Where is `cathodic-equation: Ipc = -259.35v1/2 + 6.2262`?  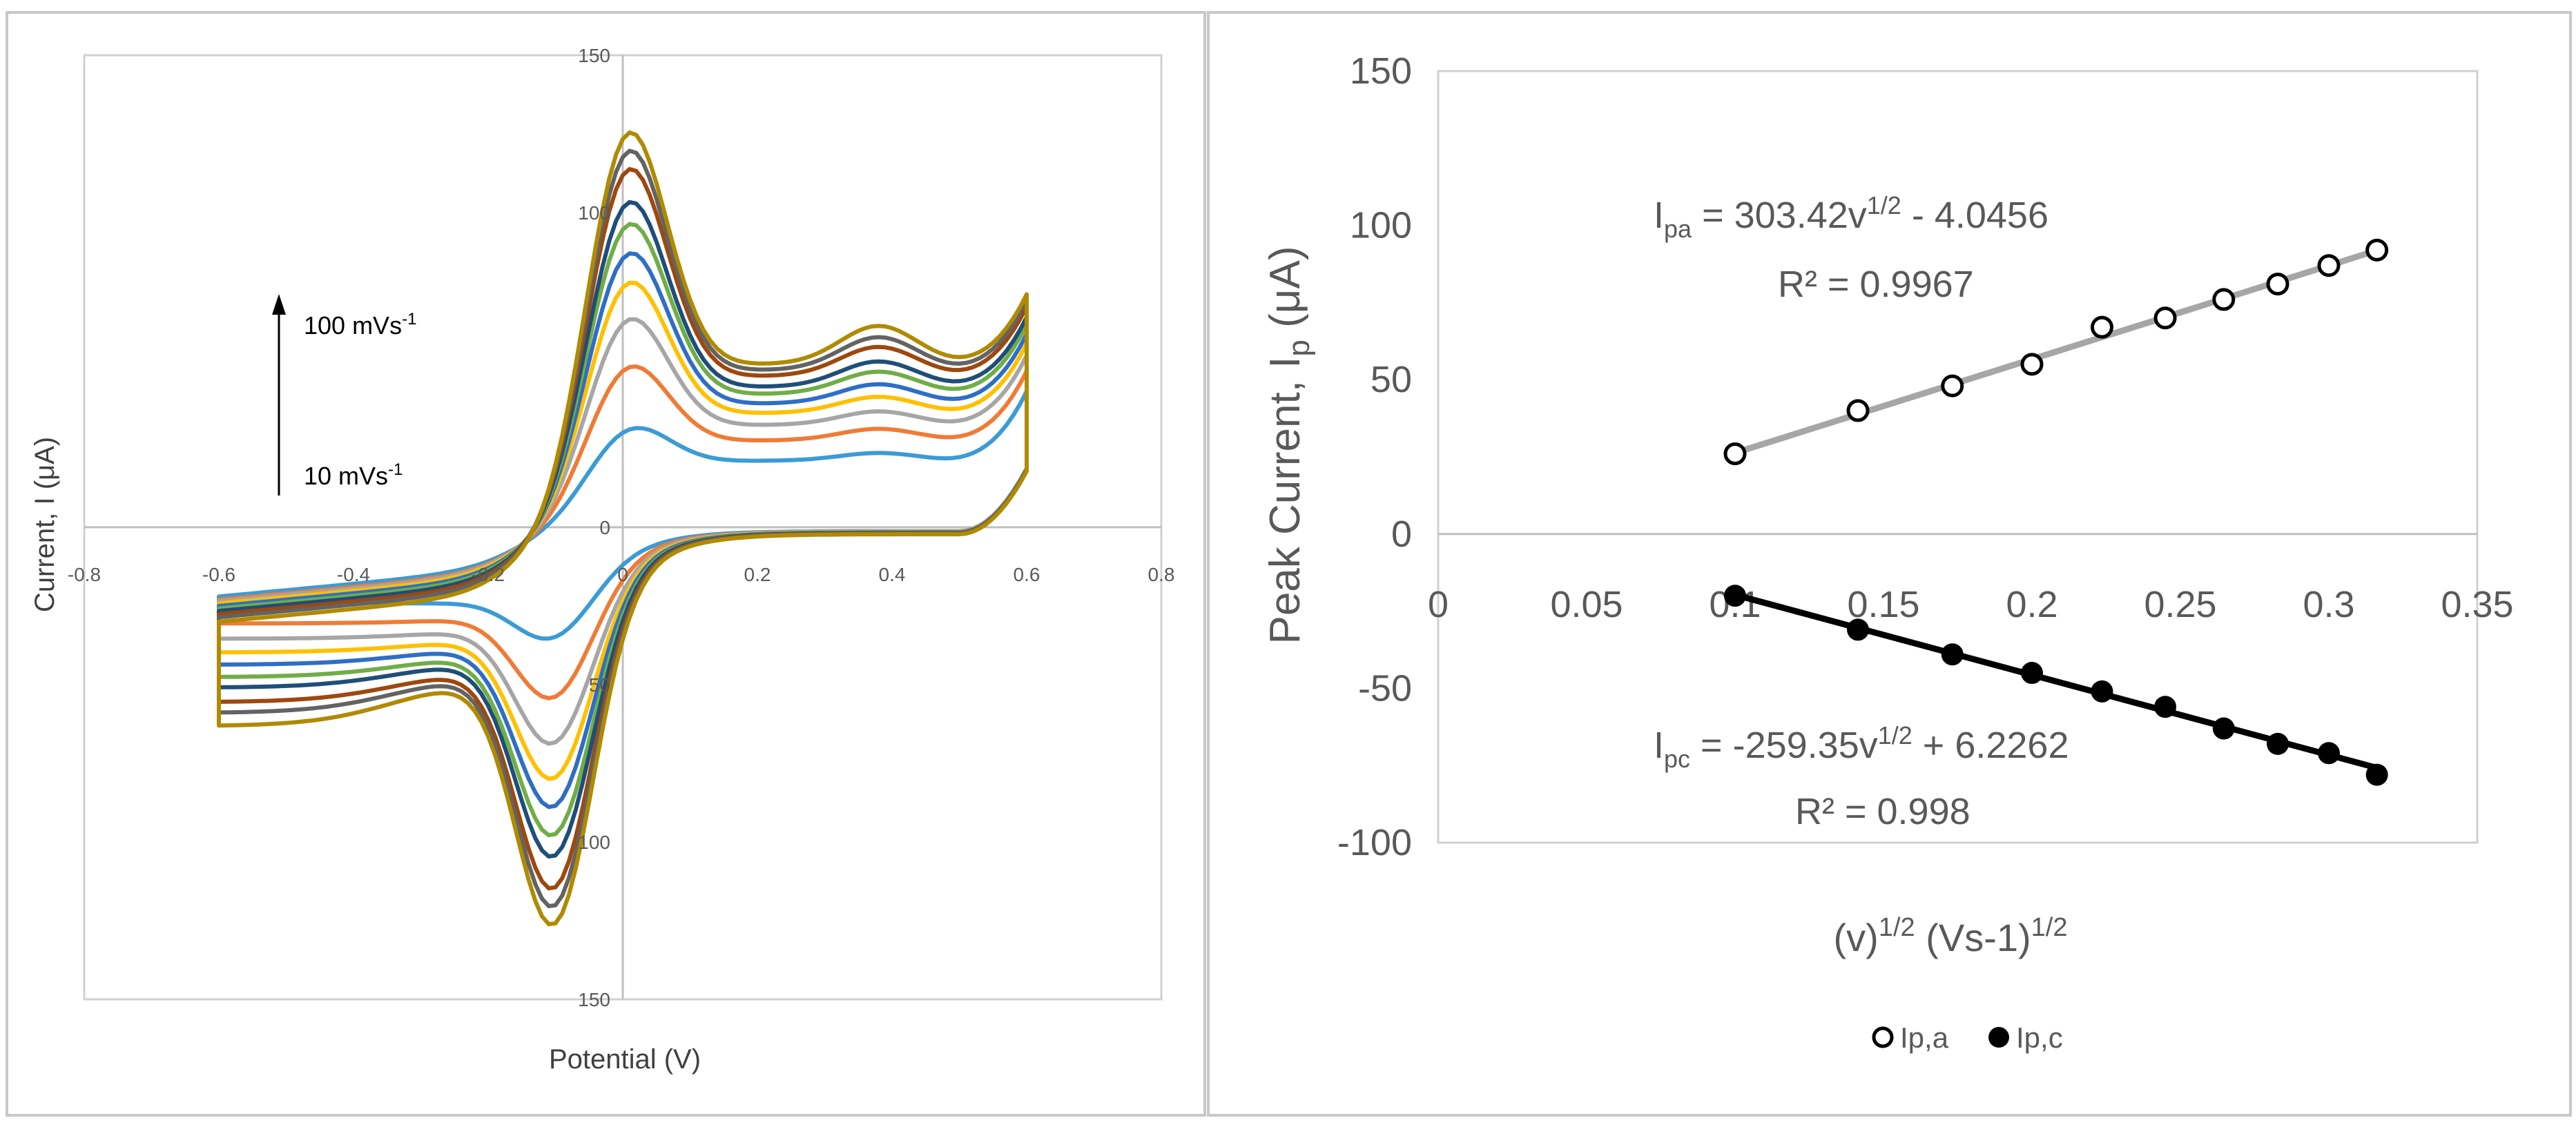
cathodic-equation: Ipc = -259.35v1/2 + 6.2262 is located at coordinates (1862, 747).